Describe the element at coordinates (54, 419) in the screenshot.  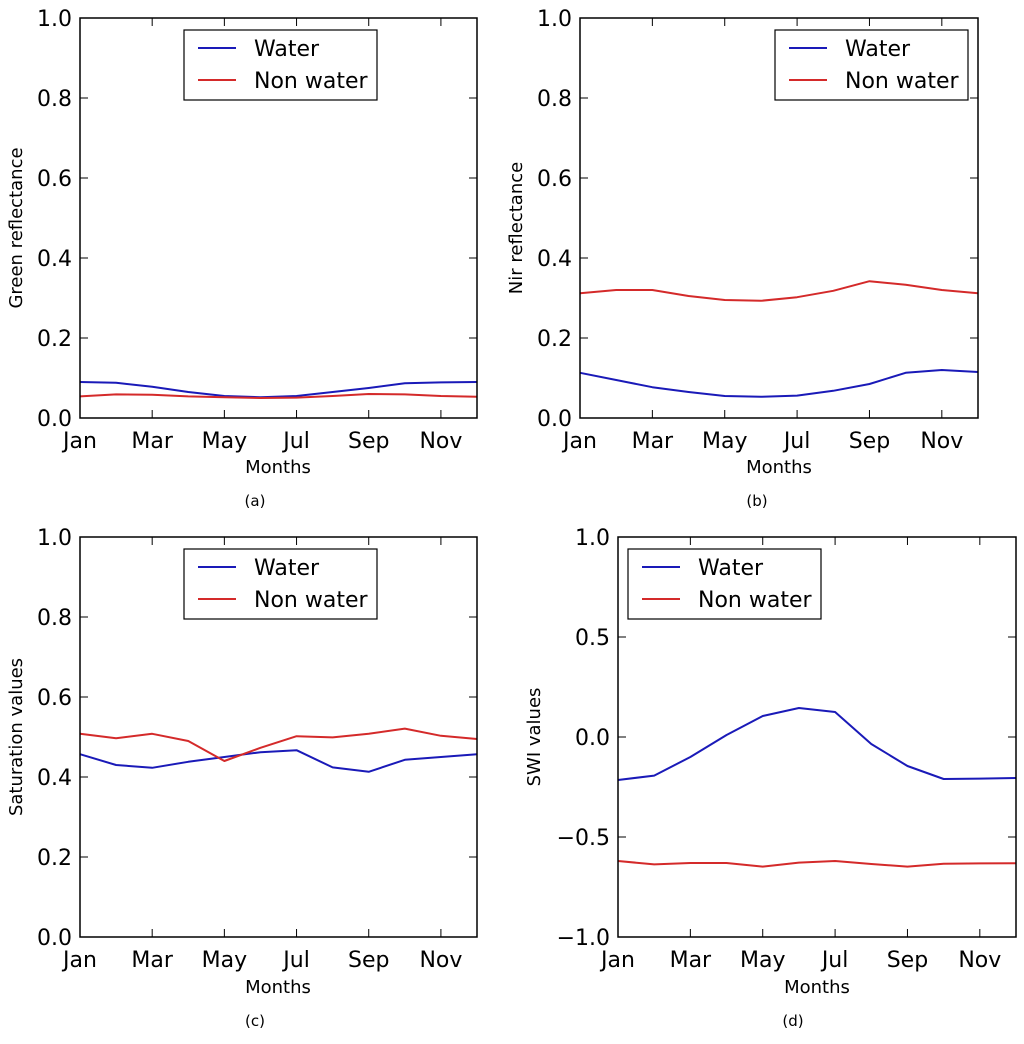
I see `chart-a-ytick-label: 0.0` at that location.